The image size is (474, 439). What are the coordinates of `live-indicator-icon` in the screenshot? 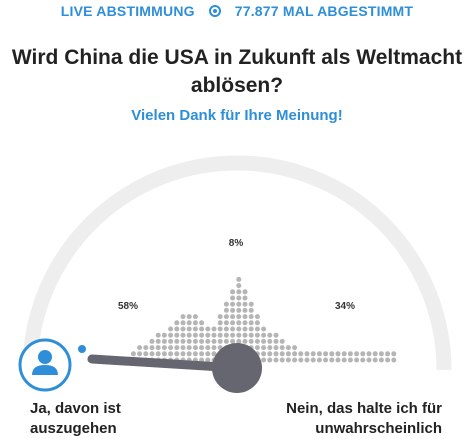 It's located at (214, 11).